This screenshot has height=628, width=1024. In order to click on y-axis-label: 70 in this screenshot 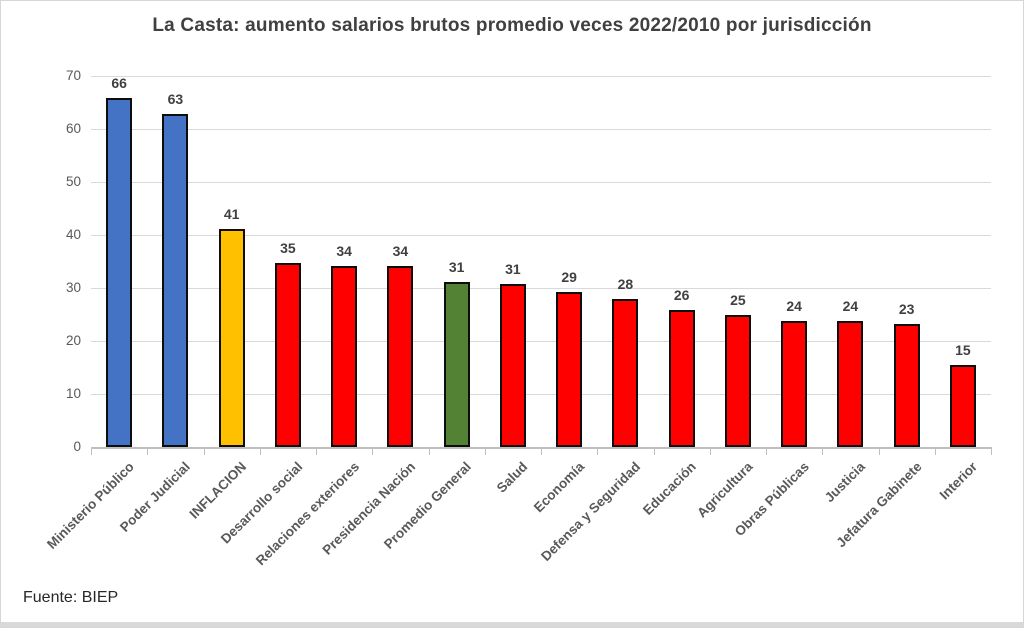, I will do `click(73, 75)`.